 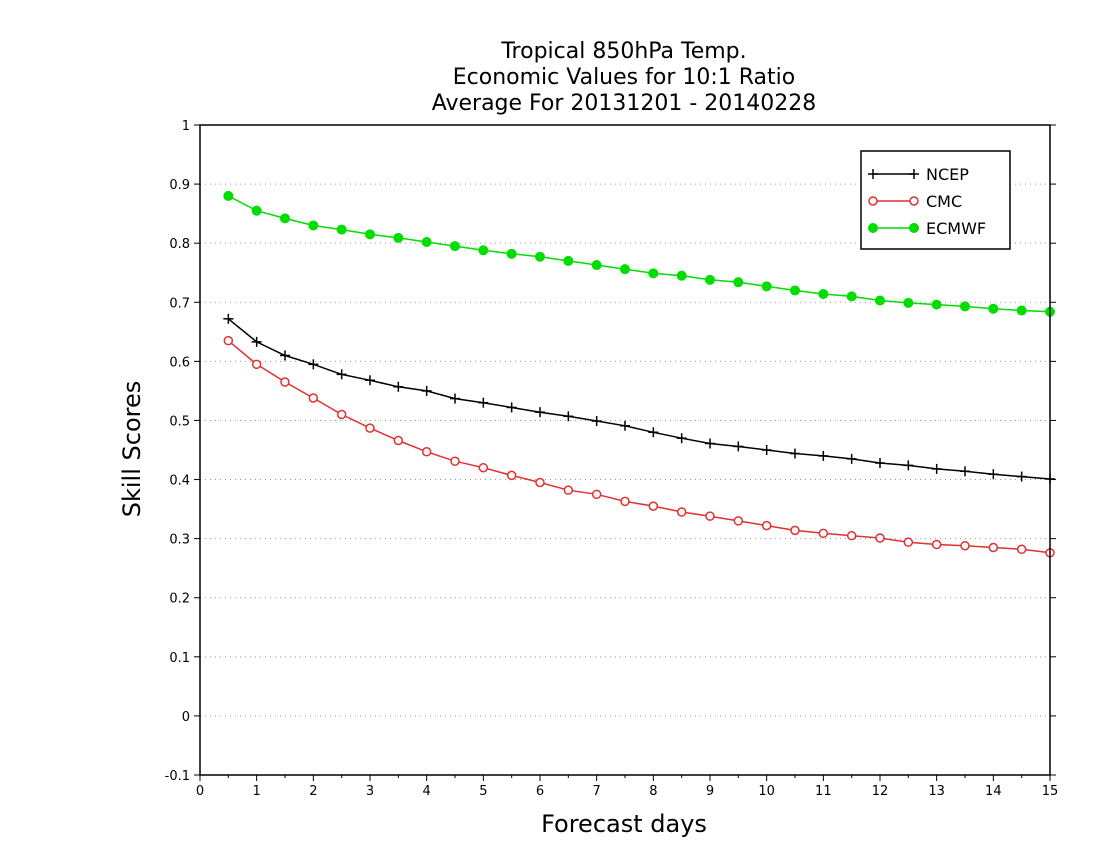 I want to click on y-tick-label: 0, so click(x=186, y=717).